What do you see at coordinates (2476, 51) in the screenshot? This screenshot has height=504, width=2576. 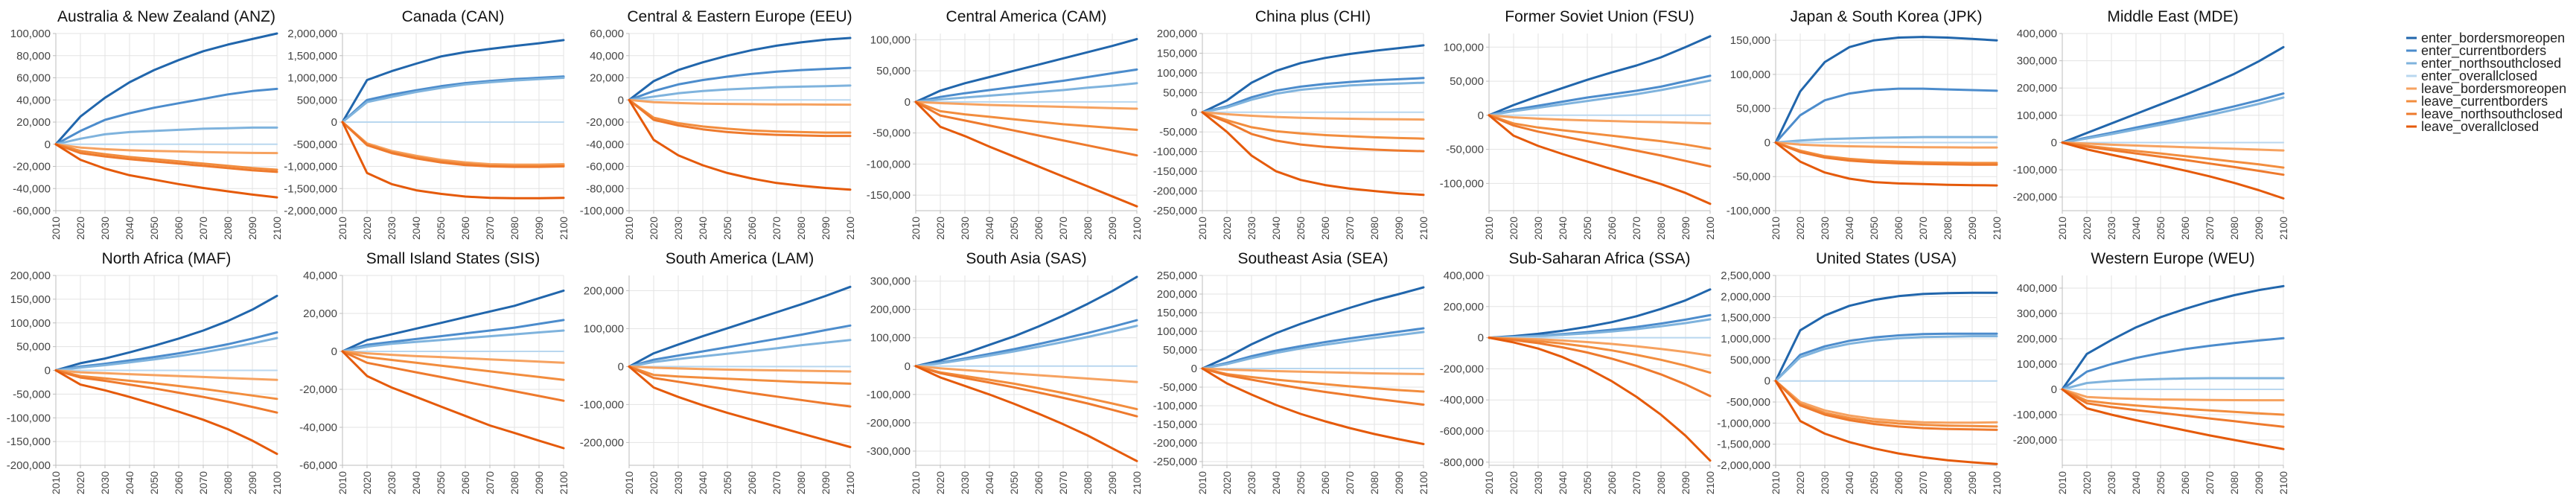 I see `legend-item: enter_currentborders` at bounding box center [2476, 51].